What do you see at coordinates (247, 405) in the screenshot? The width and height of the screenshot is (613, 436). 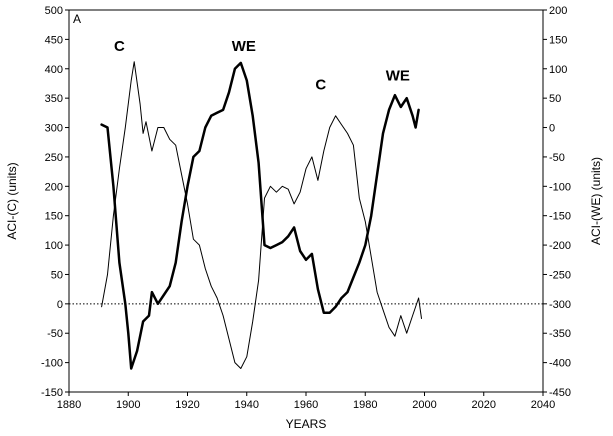 I see `x-tick-label: 1940` at bounding box center [247, 405].